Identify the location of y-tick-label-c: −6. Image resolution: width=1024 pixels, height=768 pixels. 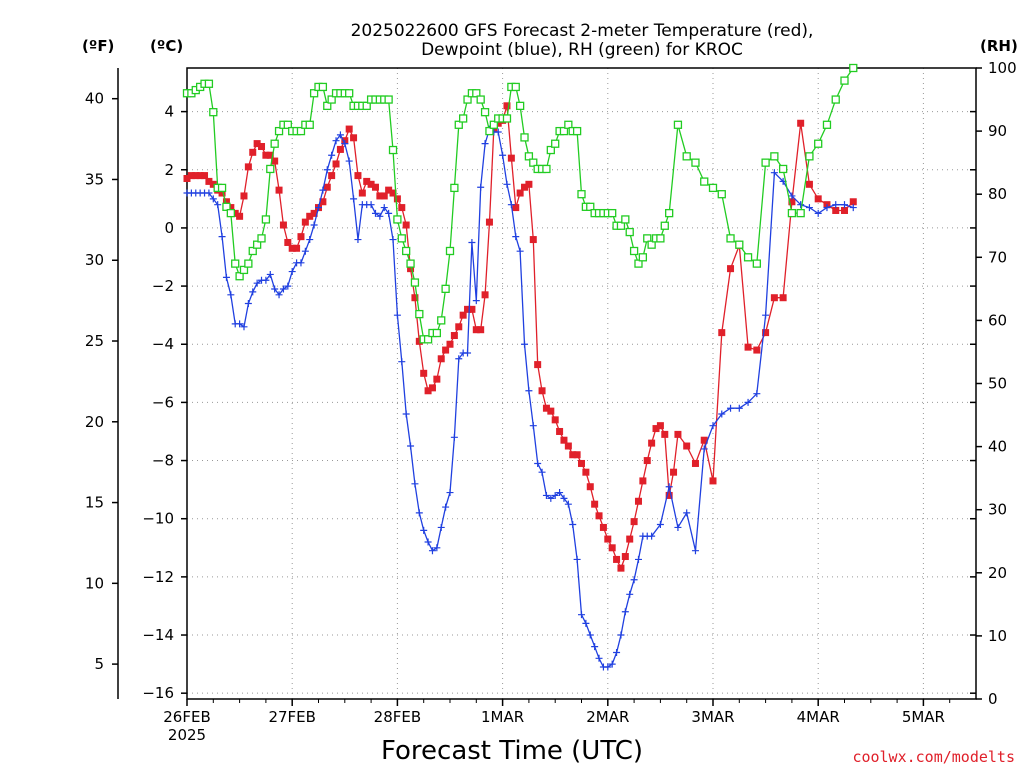
(163, 402).